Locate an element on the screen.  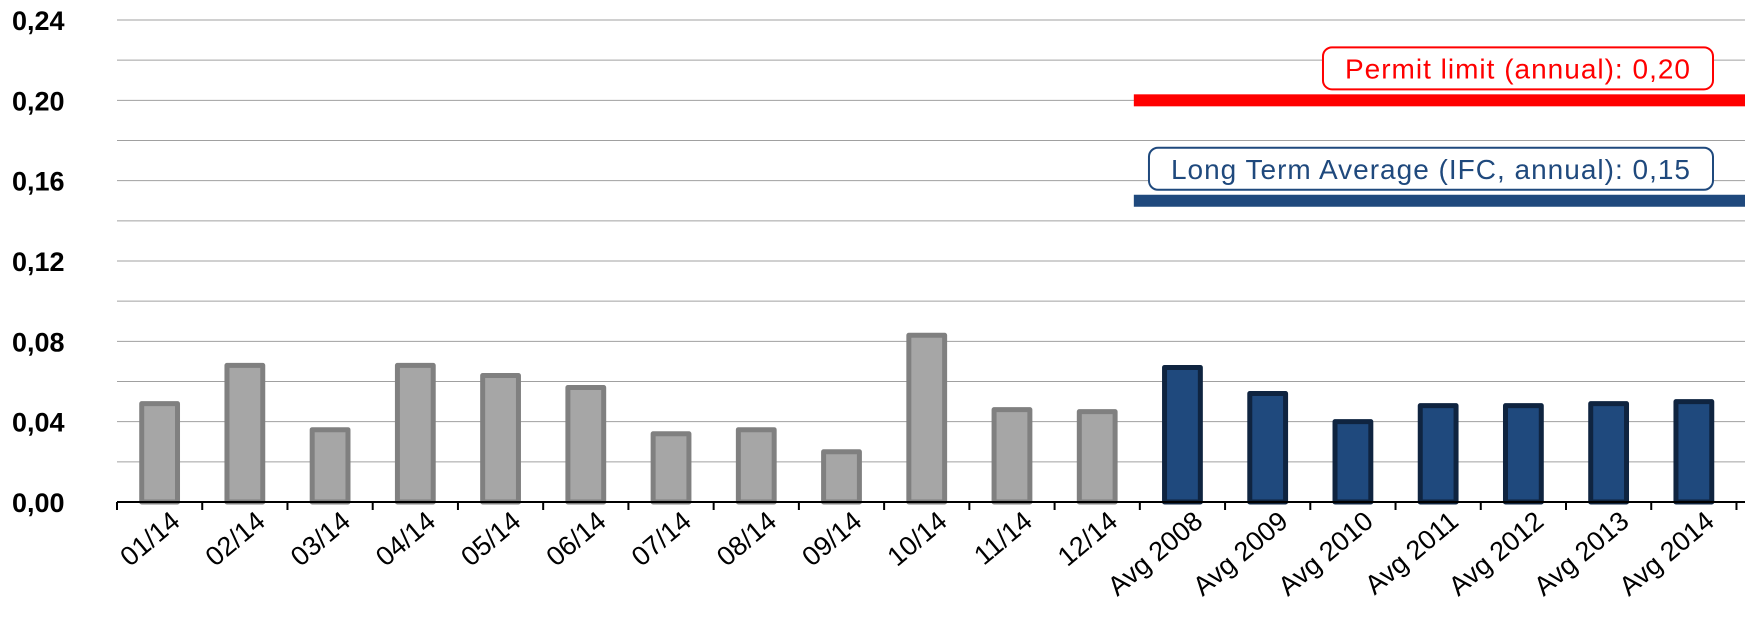
y-tick-label: 0,08 is located at coordinates (38, 342).